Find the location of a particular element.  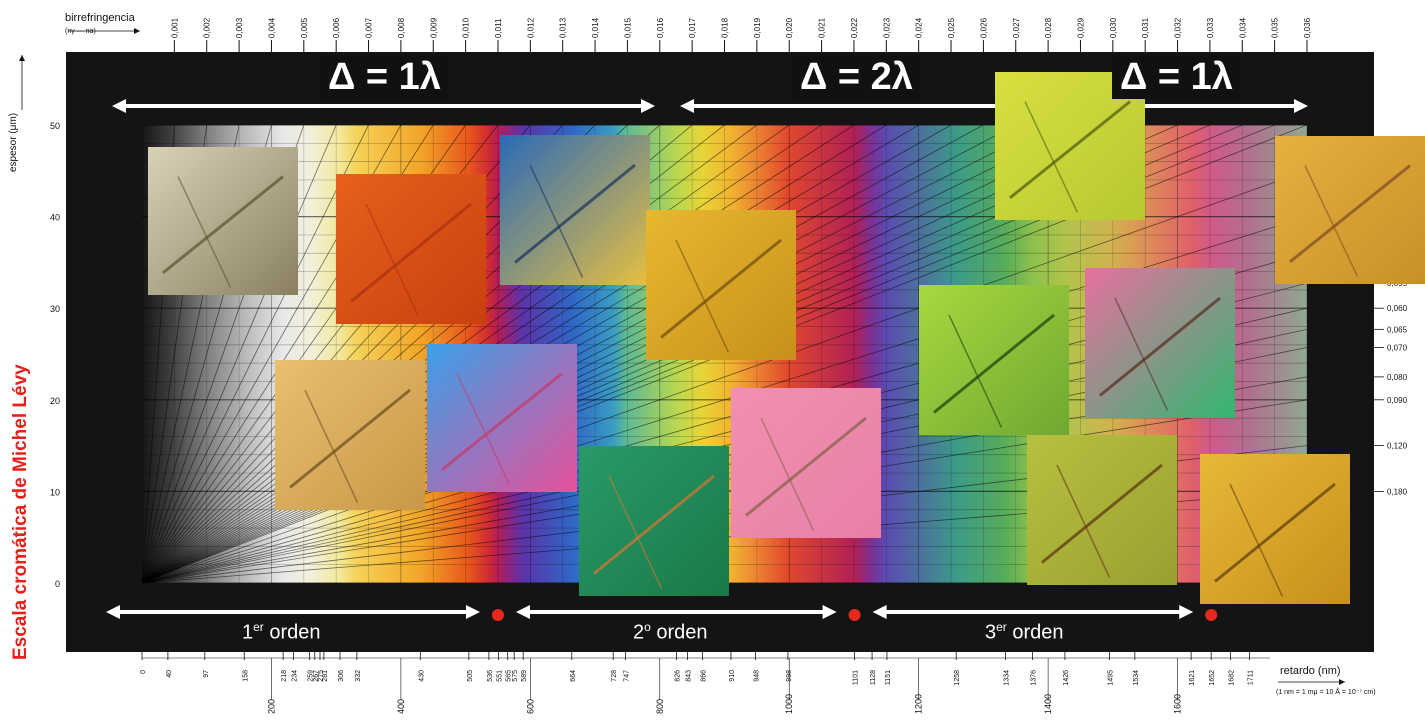

x-axis-note: (1 nm = 1 mμ = 10 Å = 10⁻⁷ cm) is located at coordinates (1326, 692).